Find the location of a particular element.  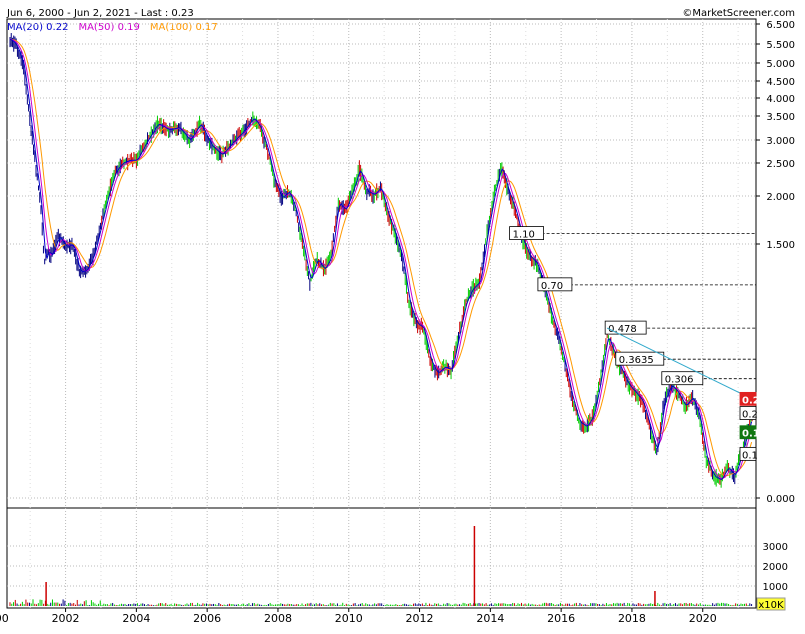

level-label: 1.10 is located at coordinates (524, 235).